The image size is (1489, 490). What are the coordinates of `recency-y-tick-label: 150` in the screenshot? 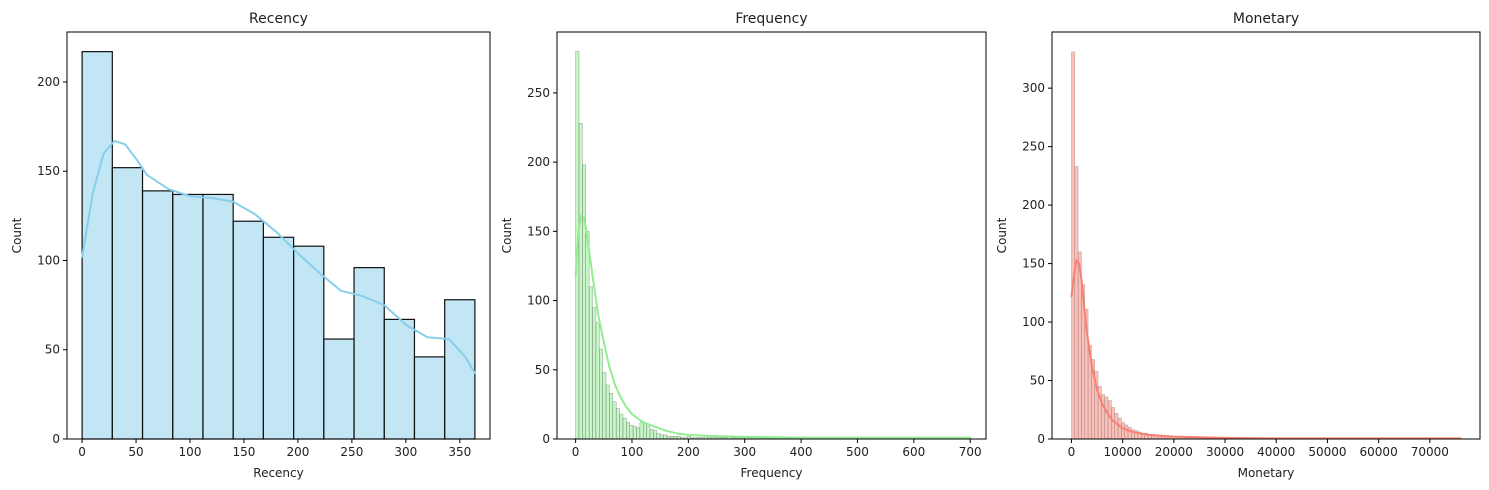 It's located at (48, 171).